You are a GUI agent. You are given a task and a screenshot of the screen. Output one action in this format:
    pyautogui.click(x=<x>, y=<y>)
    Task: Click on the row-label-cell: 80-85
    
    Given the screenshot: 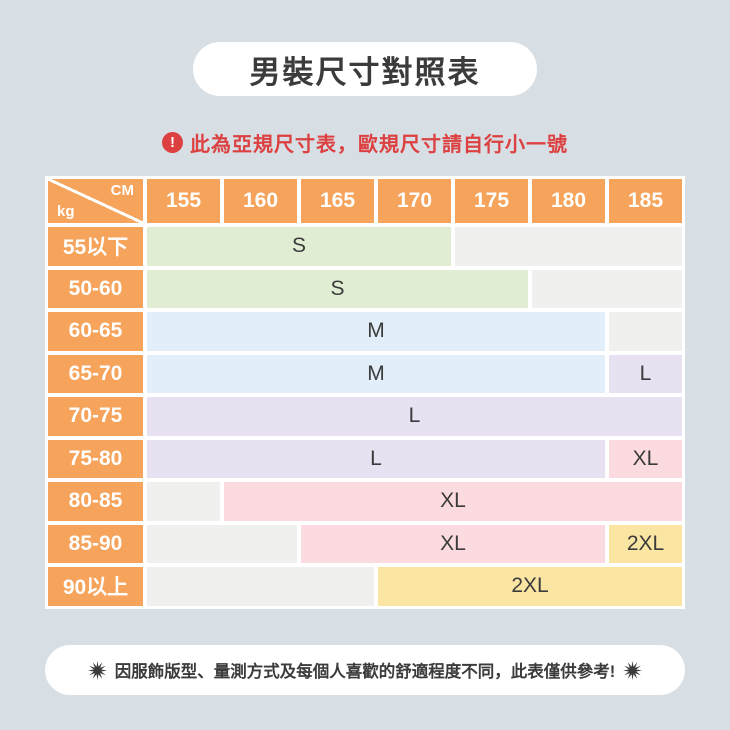 What is the action you would take?
    pyautogui.click(x=95, y=501)
    